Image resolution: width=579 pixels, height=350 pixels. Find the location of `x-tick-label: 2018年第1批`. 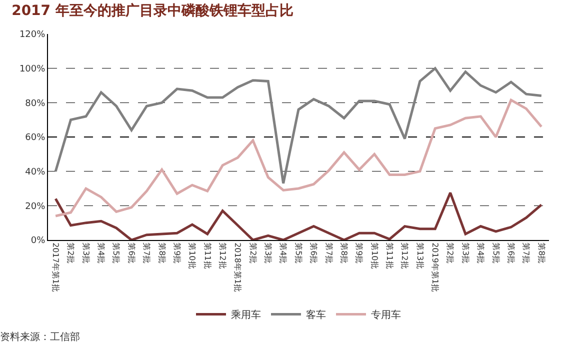

x-tick-label: 2018年第1批 is located at coordinates (237, 267).